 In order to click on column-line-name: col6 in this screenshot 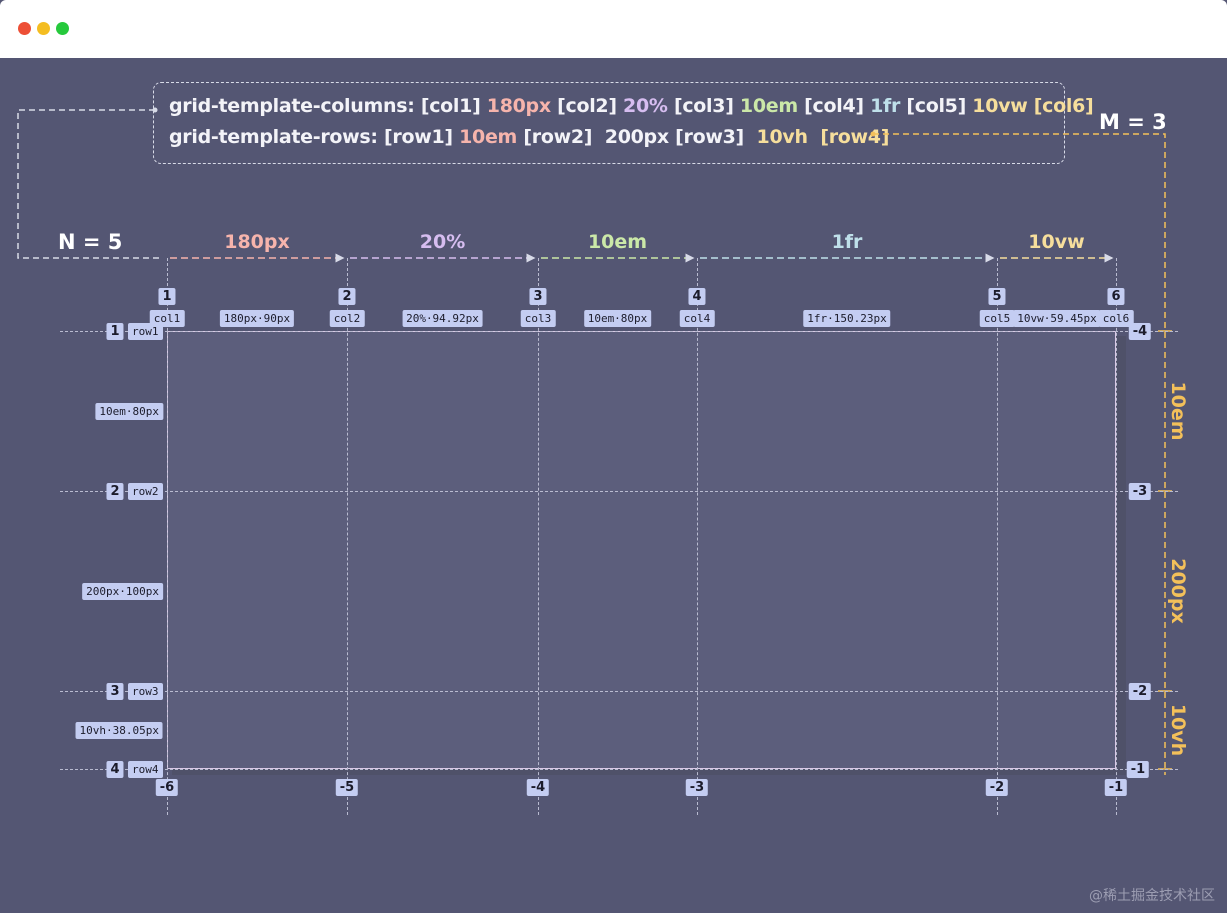, I will do `click(1116, 318)`.